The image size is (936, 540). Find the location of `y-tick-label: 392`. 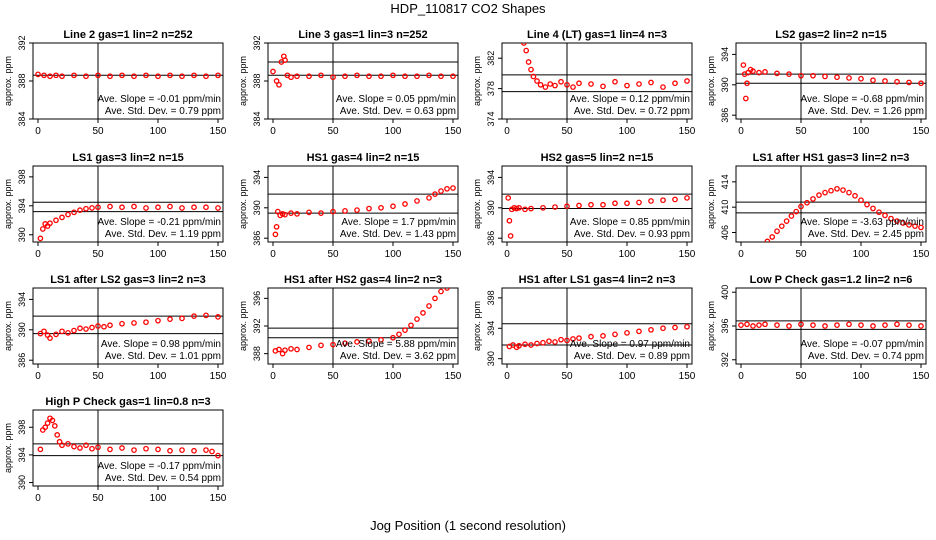

y-tick-label: 392 is located at coordinates (257, 325).